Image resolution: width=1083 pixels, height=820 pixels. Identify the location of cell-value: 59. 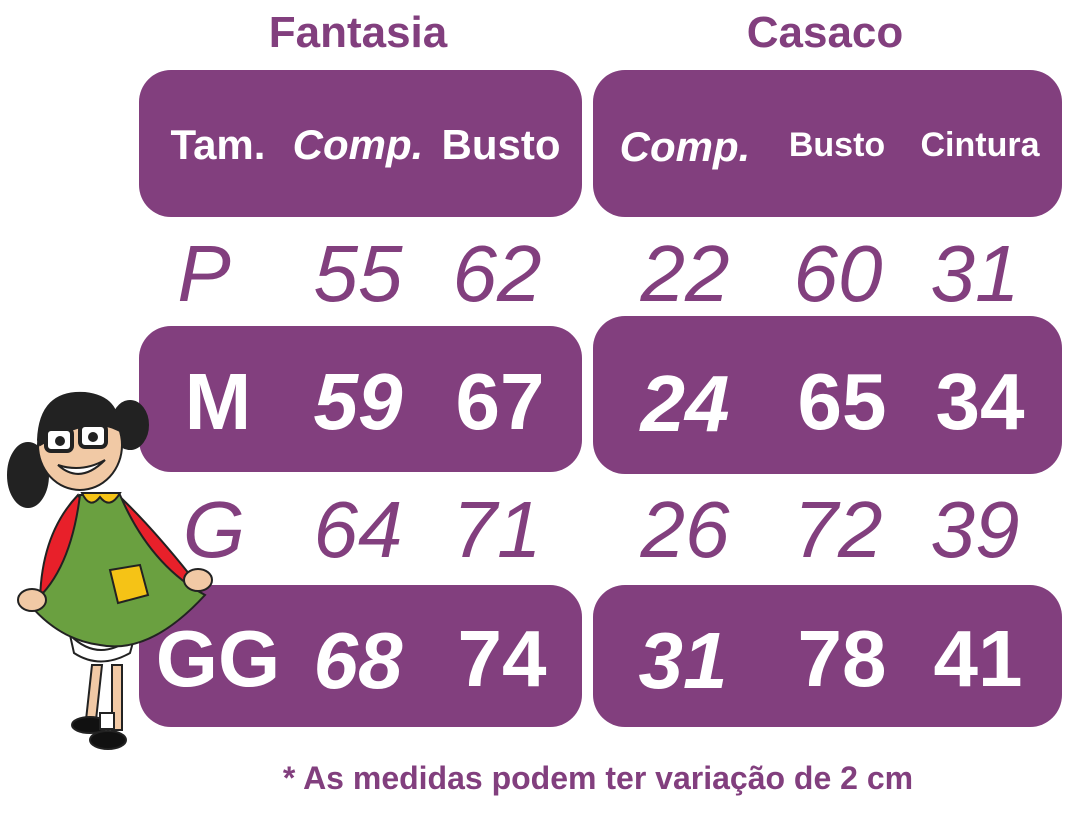
(358, 401).